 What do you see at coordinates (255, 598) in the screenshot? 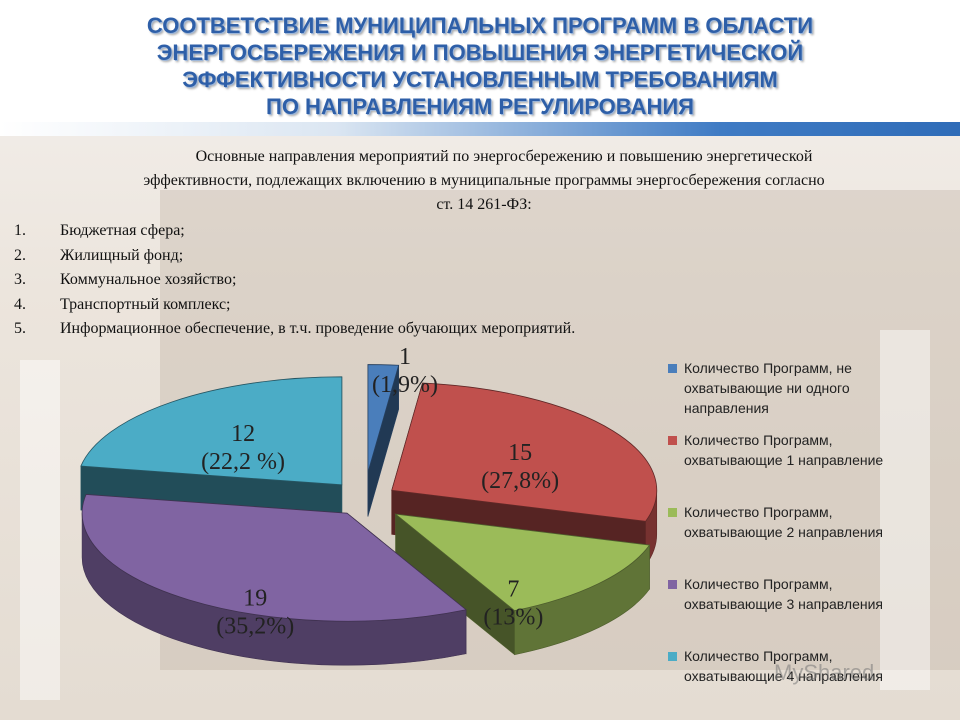
I see `slice-value-label: 19` at bounding box center [255, 598].